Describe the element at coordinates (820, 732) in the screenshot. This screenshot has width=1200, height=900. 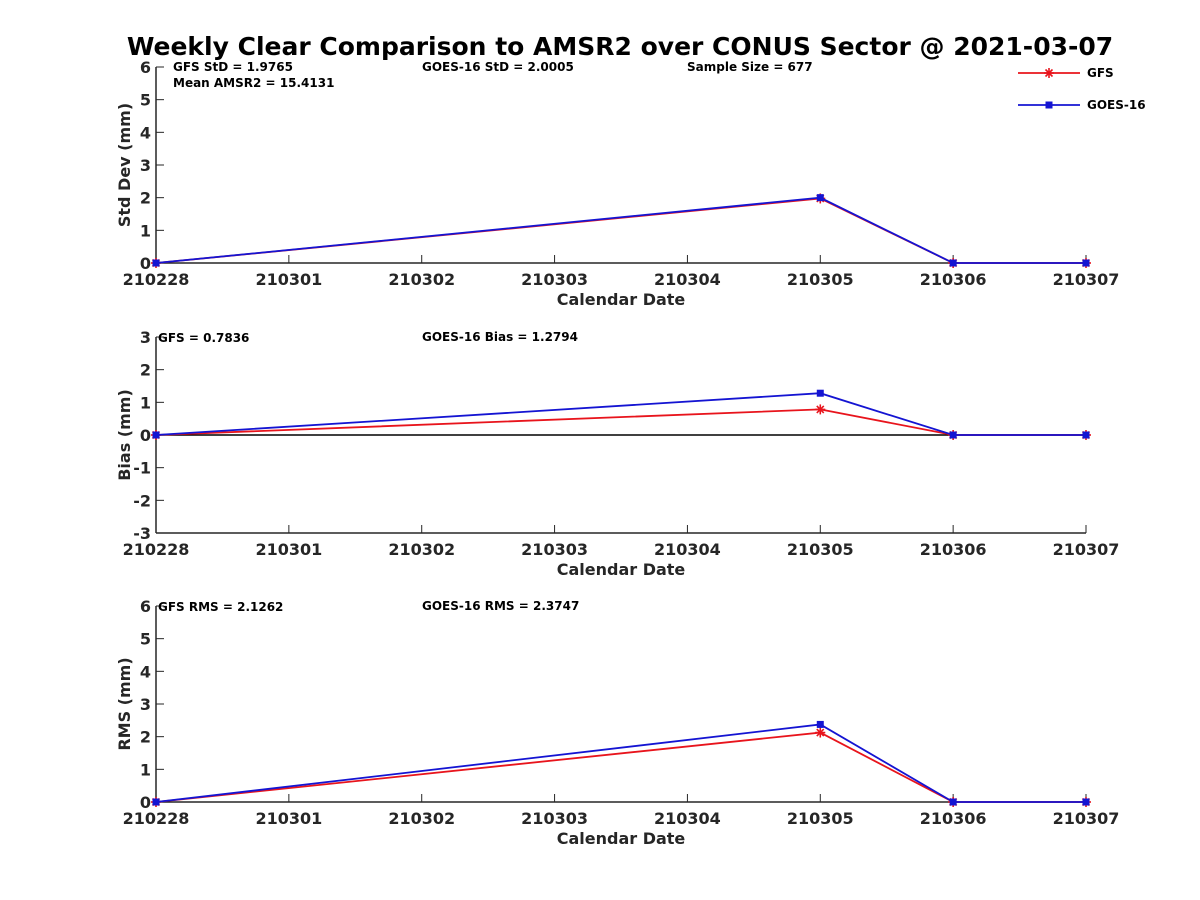
I see `panel-3-series-gfs-point` at that location.